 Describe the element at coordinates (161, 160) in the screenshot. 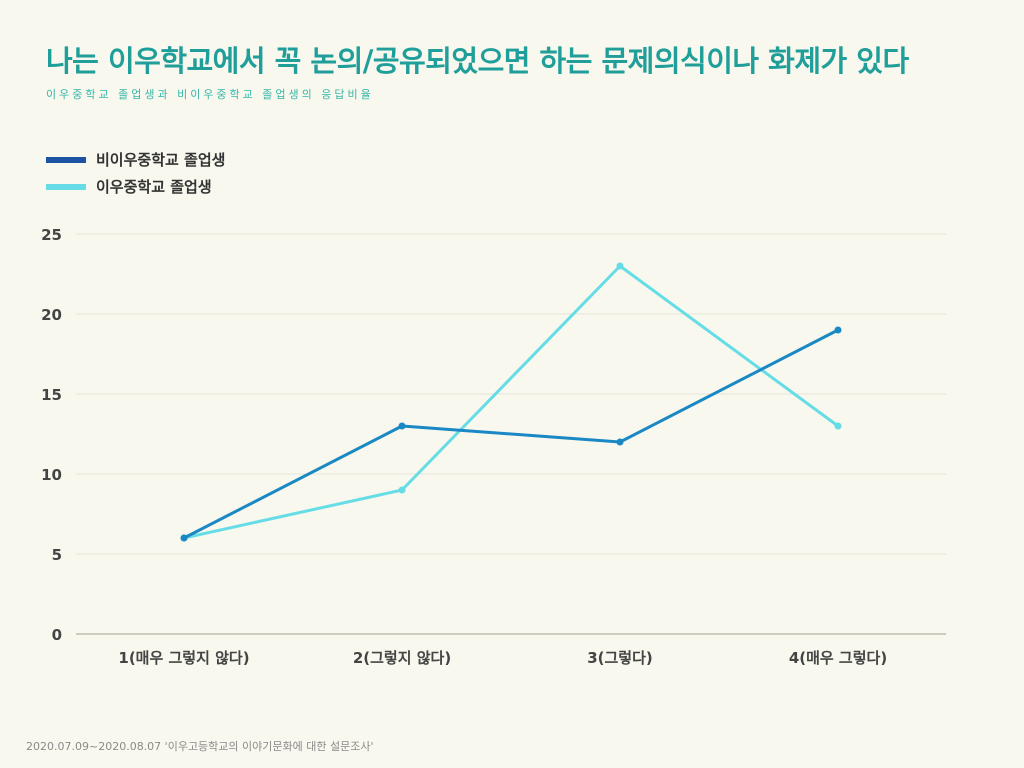

I see `legend-label-non-iwoo: 비이우중학교 졸업생` at that location.